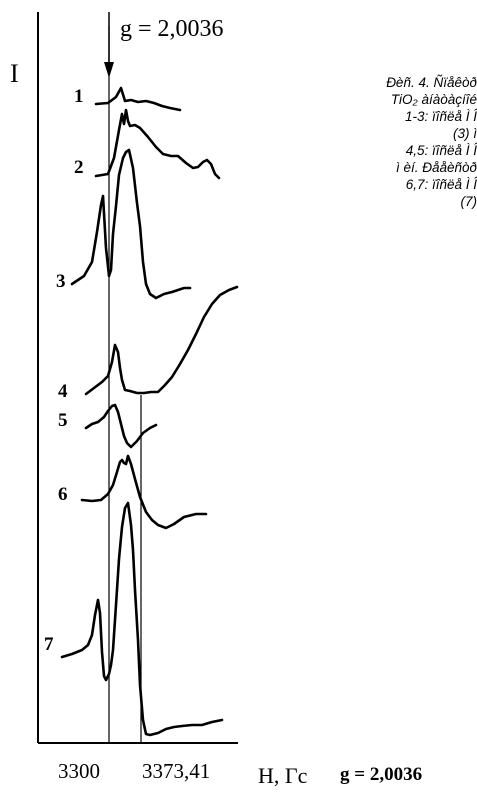  What do you see at coordinates (441, 184) in the screenshot?
I see `caption-line-7: 6,7: ïîñëå Ì Î` at bounding box center [441, 184].